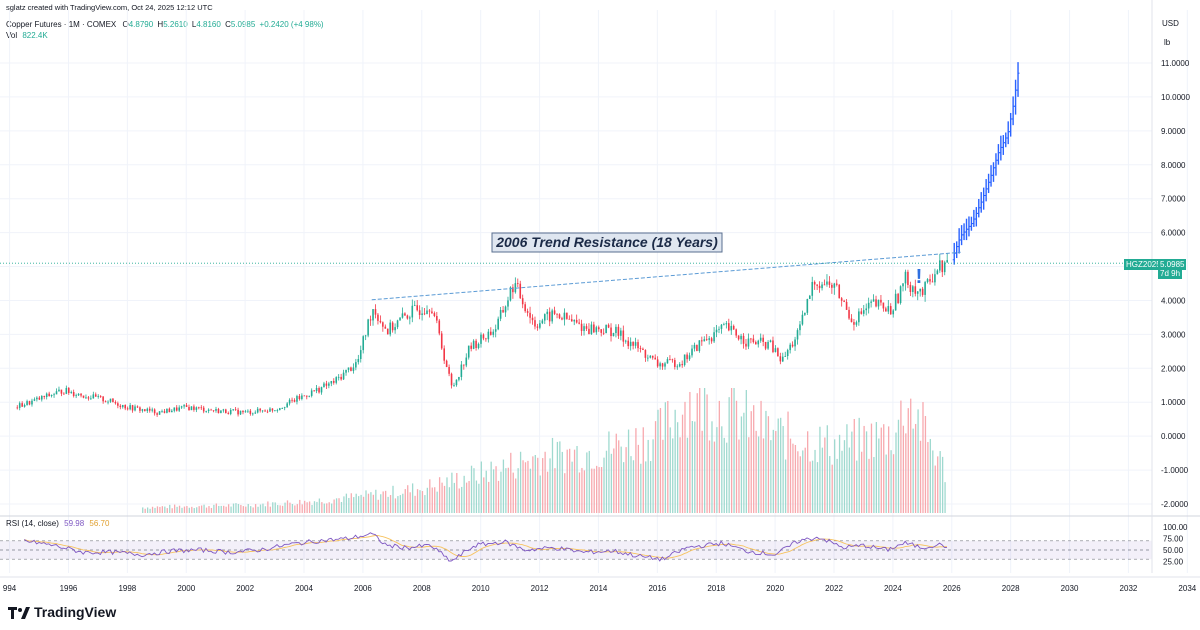 Image resolution: width=1200 pixels, height=630 pixels. Describe the element at coordinates (1175, 97) in the screenshot. I see `price-tick: 10.0000` at that location.